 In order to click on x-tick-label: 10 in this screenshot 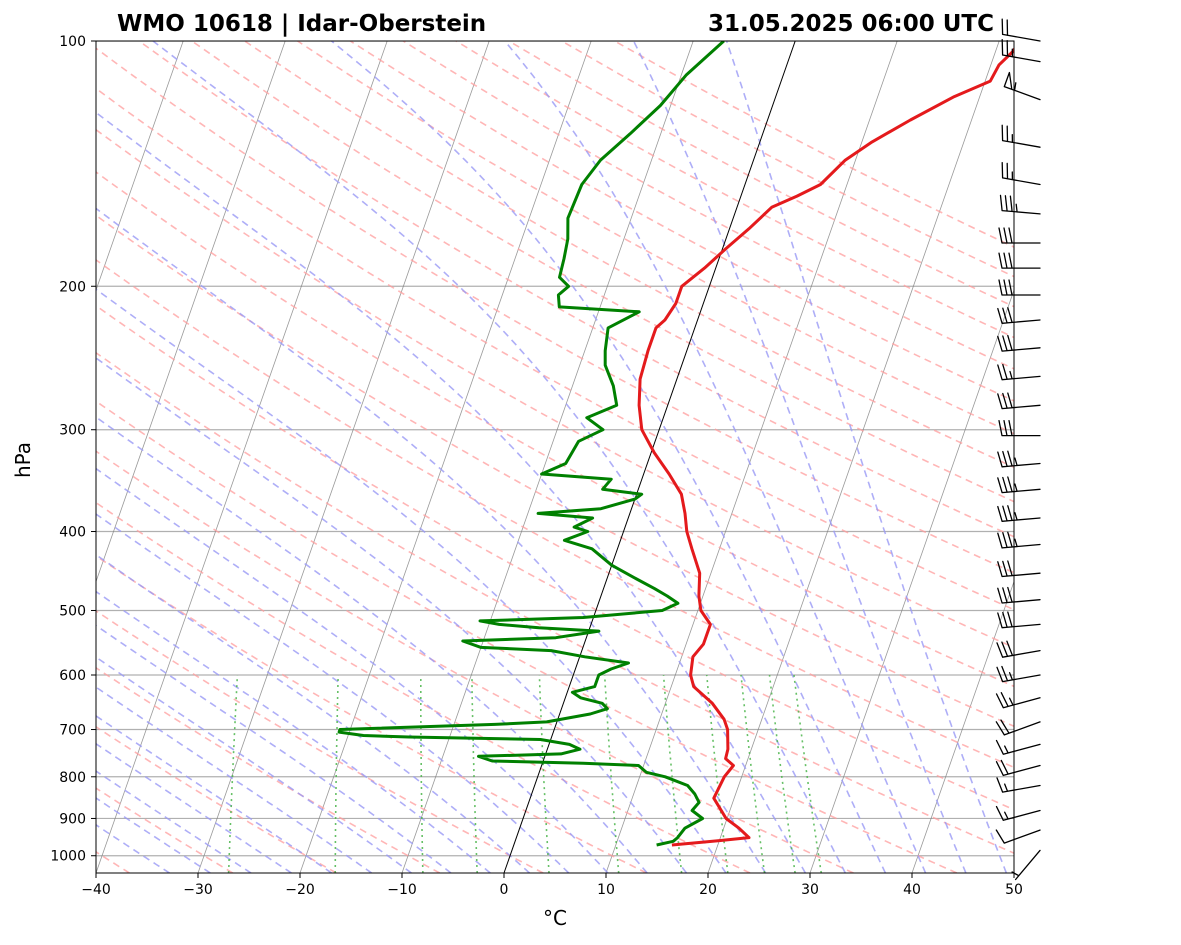, I will do `click(606, 890)`.